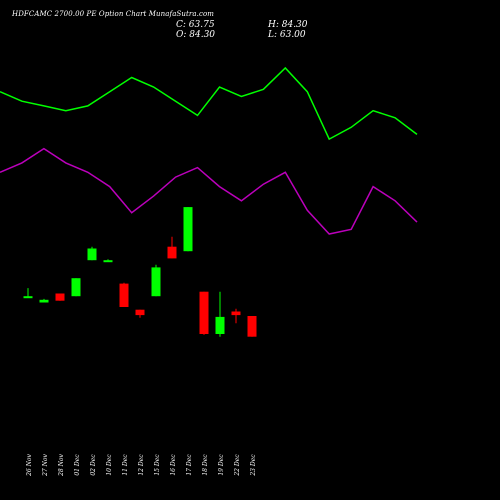  I want to click on date-label: 10 Dec, so click(109, 465).